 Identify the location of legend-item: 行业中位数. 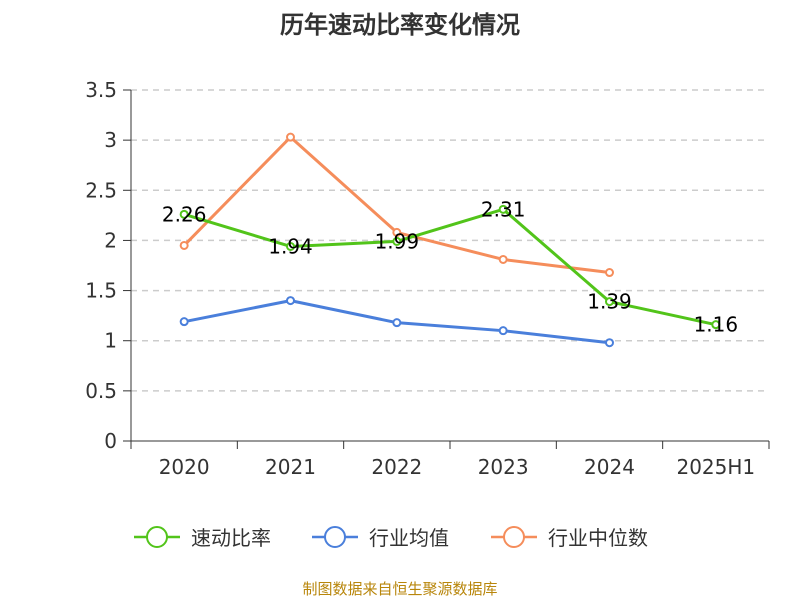
(569, 538).